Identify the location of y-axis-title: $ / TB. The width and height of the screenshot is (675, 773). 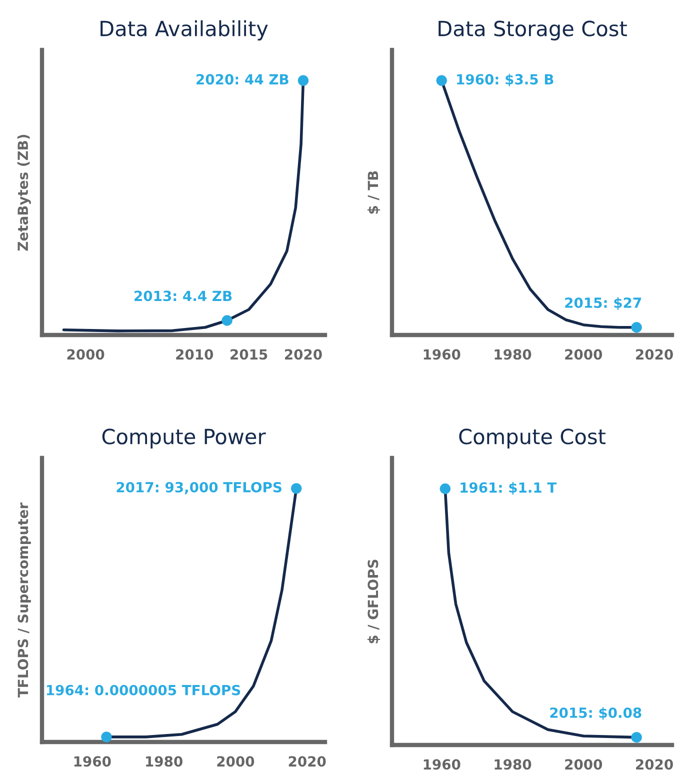
(373, 192).